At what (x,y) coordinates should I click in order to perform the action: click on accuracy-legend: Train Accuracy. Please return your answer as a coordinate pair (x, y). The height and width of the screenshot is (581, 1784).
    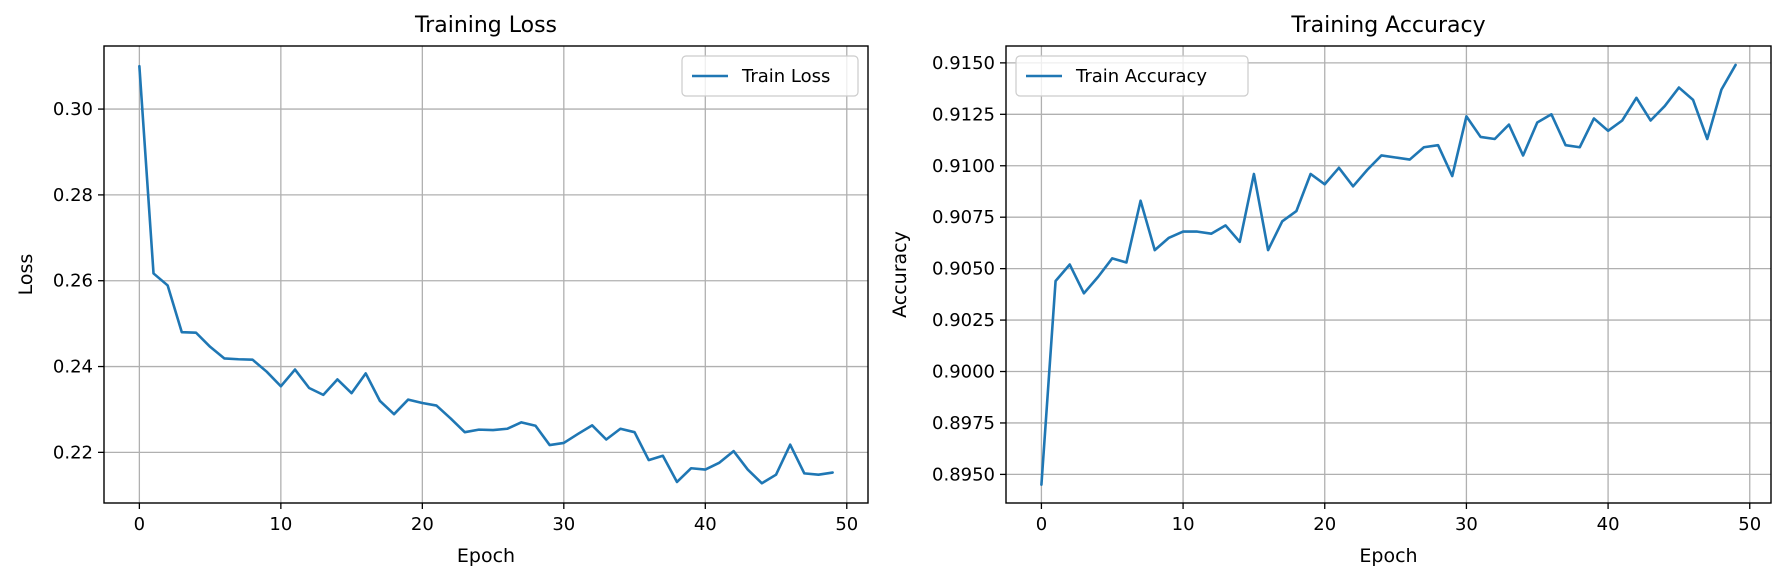
    Looking at the image, I should click on (1132, 76).